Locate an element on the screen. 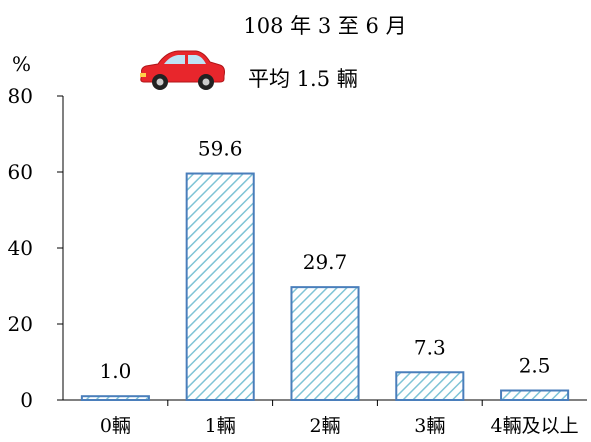  chart-title: 108 年 3 至 6 月 is located at coordinates (324, 26).